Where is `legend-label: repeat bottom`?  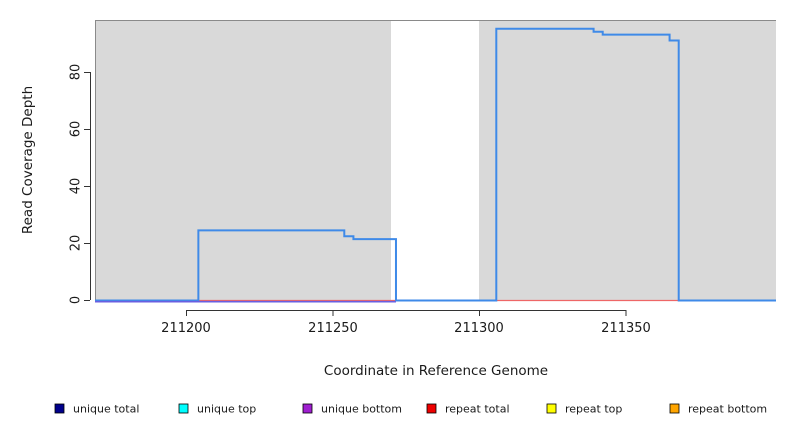
legend-label: repeat bottom is located at coordinates (727, 409).